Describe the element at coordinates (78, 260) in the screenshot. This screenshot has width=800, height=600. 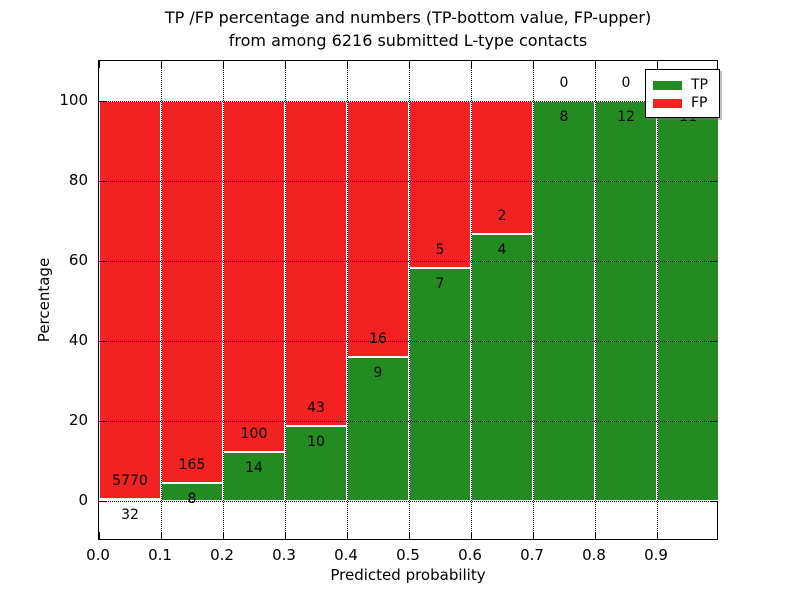
I see `y-tick-label: 60` at that location.